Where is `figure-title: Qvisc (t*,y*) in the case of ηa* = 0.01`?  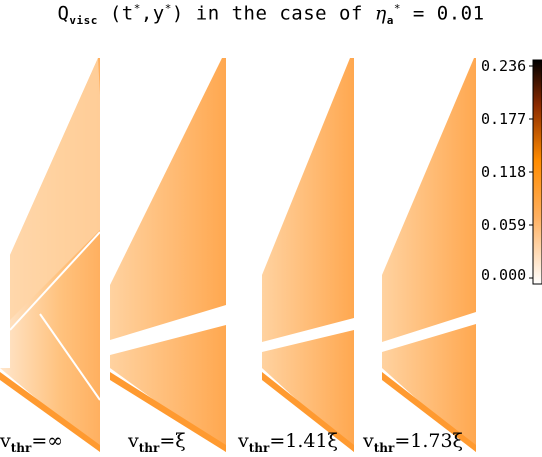 figure-title: Qvisc (t*,y*) in the case of ηa* = 0.01 is located at coordinates (271, 15).